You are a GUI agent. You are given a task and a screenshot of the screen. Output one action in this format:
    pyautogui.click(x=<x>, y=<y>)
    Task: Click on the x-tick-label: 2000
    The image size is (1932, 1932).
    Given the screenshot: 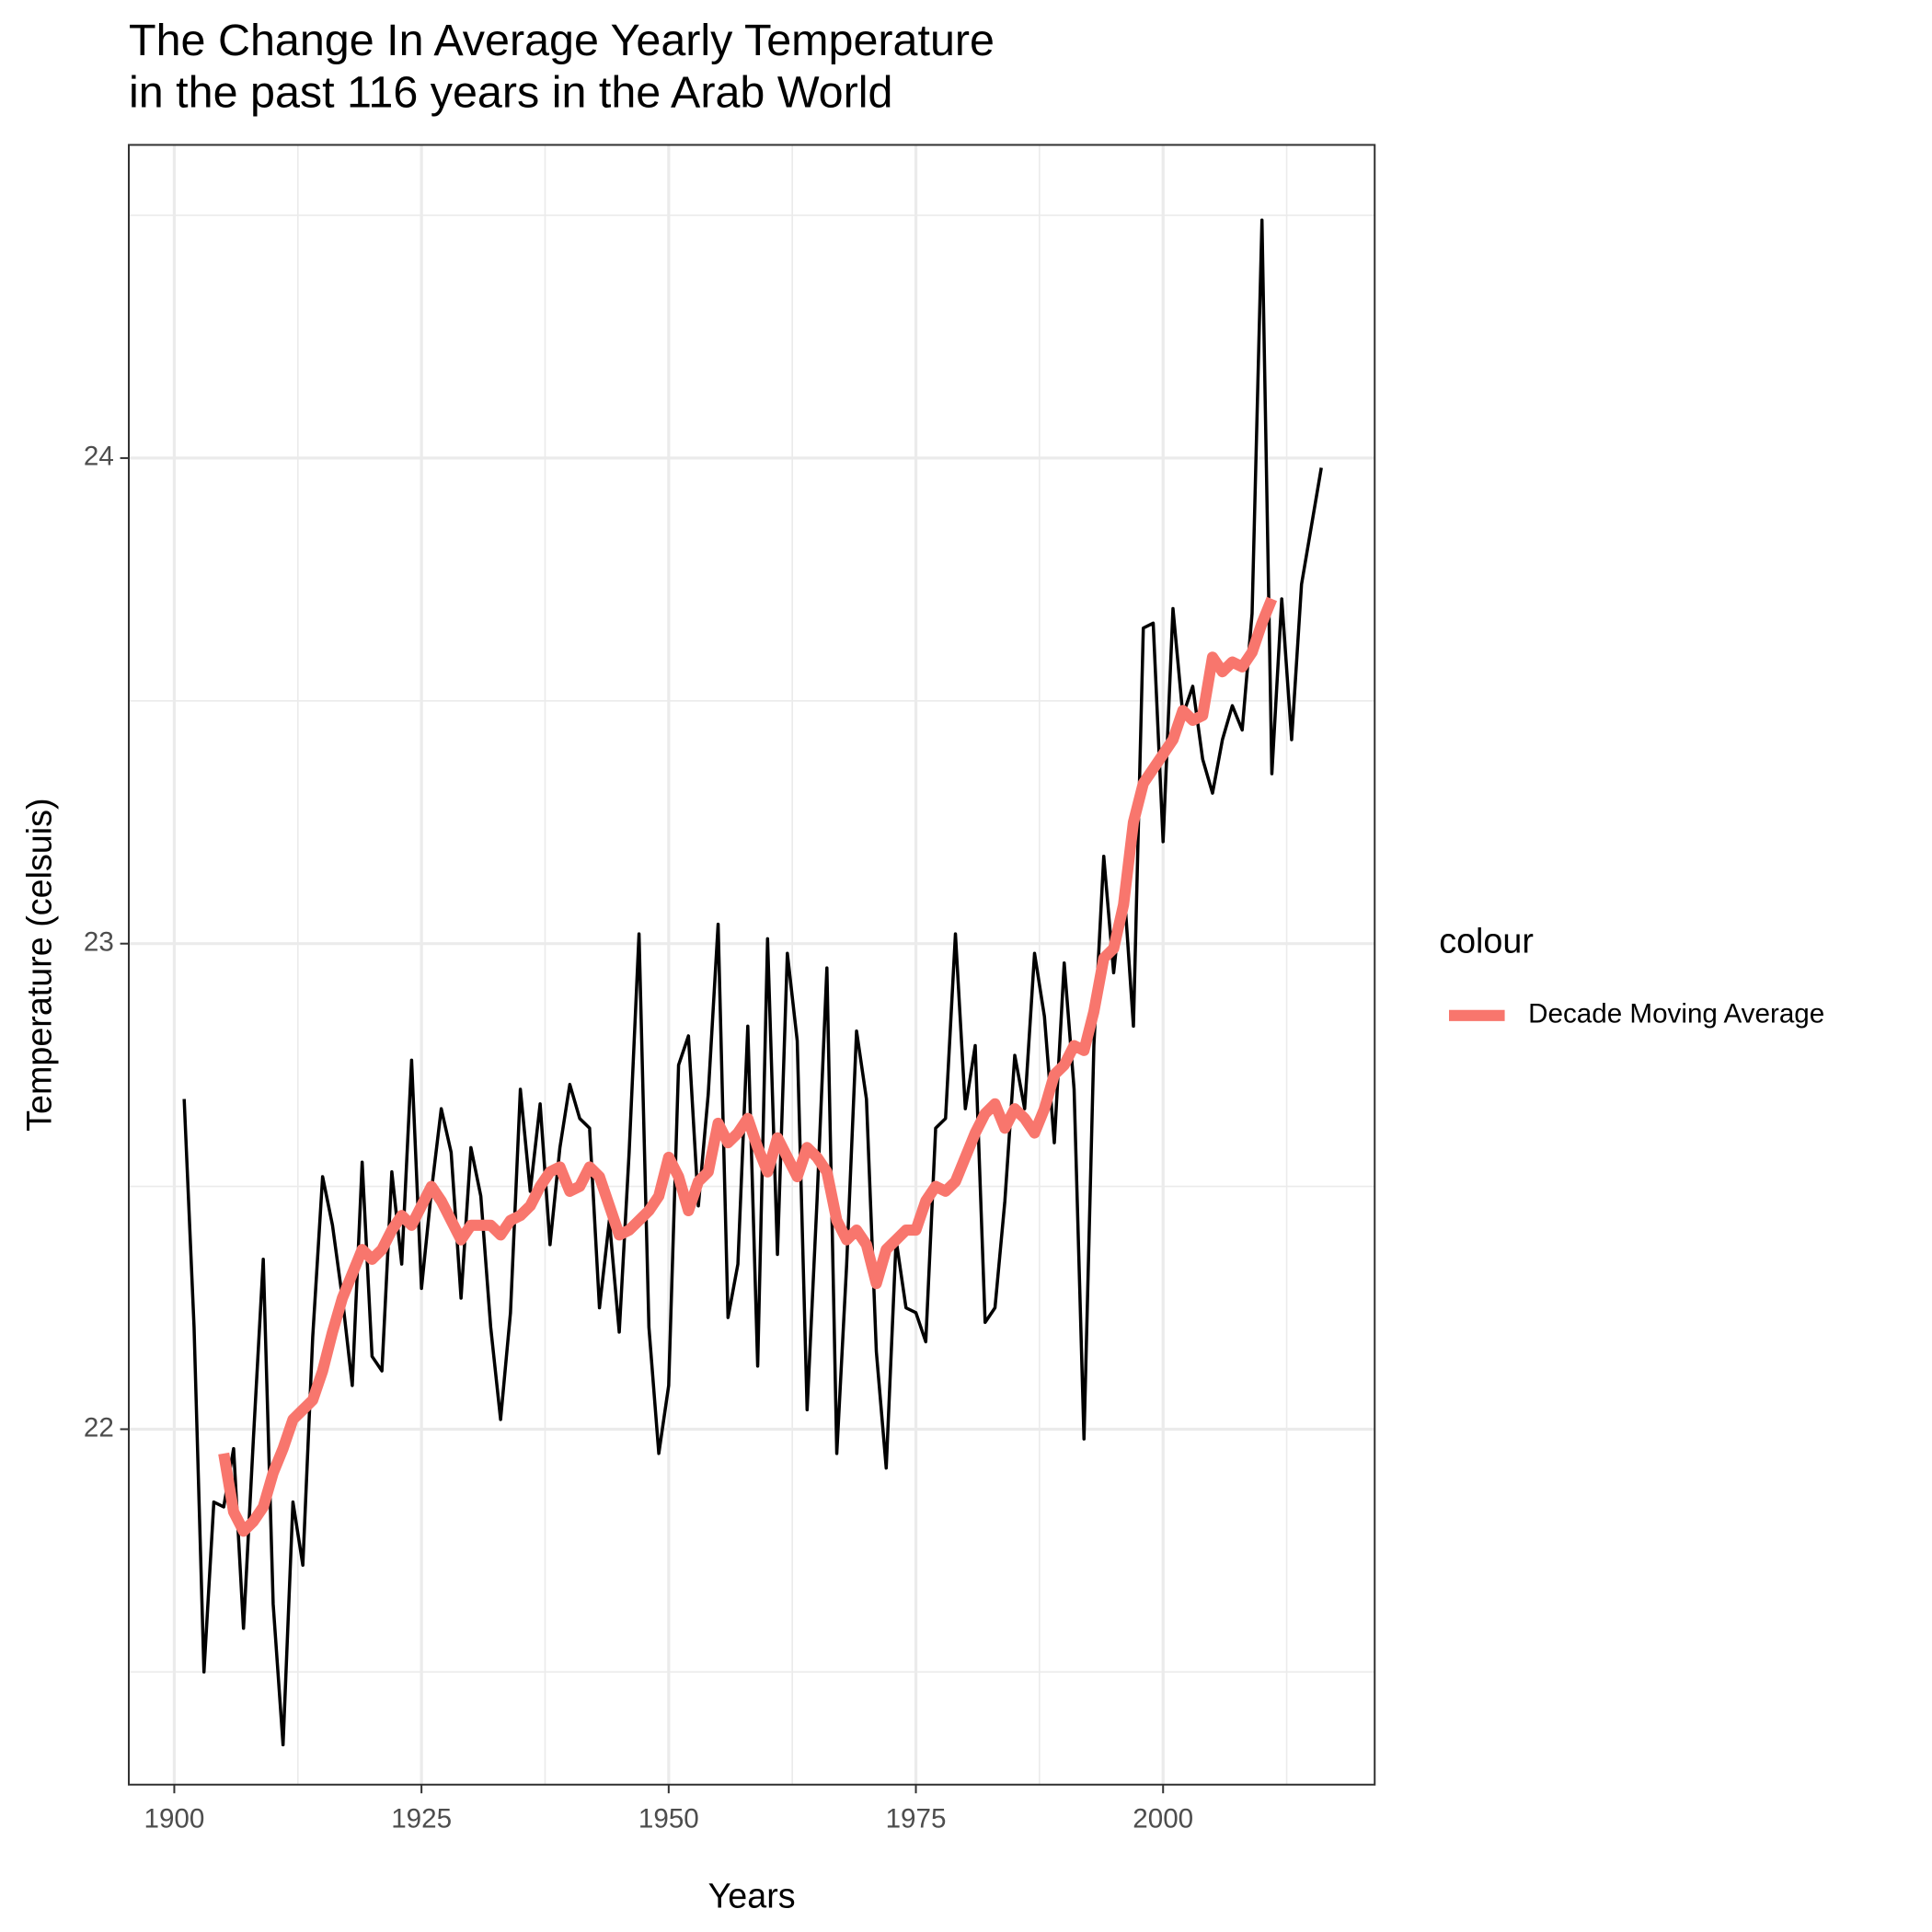 What is the action you would take?
    pyautogui.click(x=1163, y=1819)
    